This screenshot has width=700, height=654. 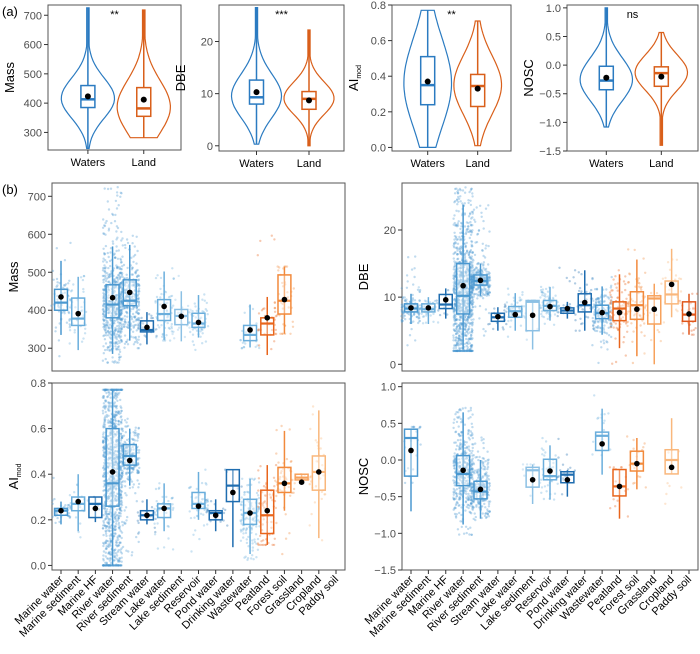 What do you see at coordinates (282, 15) in the screenshot?
I see `significance-label: ***` at bounding box center [282, 15].